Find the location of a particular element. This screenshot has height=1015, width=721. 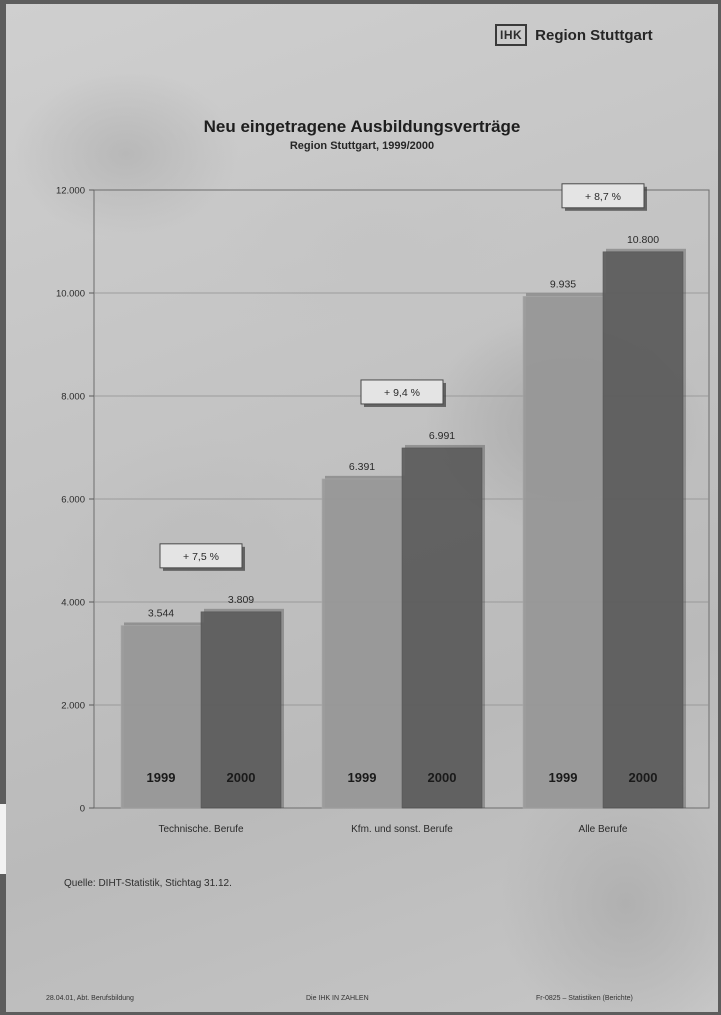

bar-value-label: 3.544 is located at coordinates (161, 613).